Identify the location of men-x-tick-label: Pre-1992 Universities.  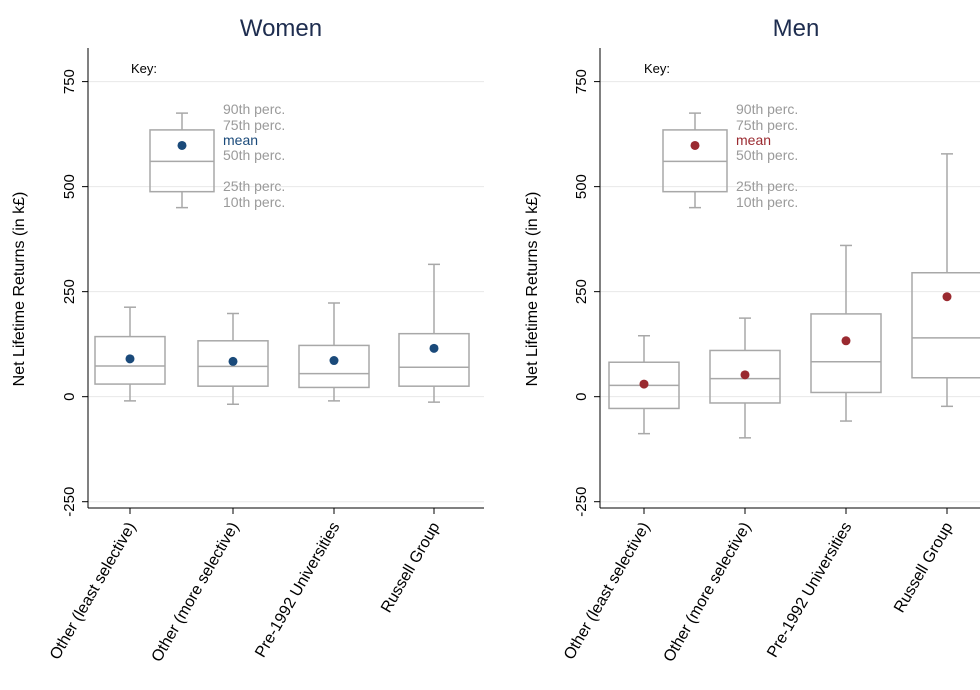
(809, 590).